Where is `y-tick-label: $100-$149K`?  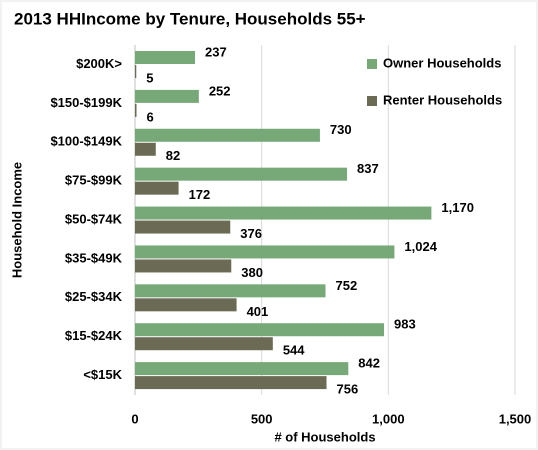
y-tick-label: $100-$149K is located at coordinates (86, 141).